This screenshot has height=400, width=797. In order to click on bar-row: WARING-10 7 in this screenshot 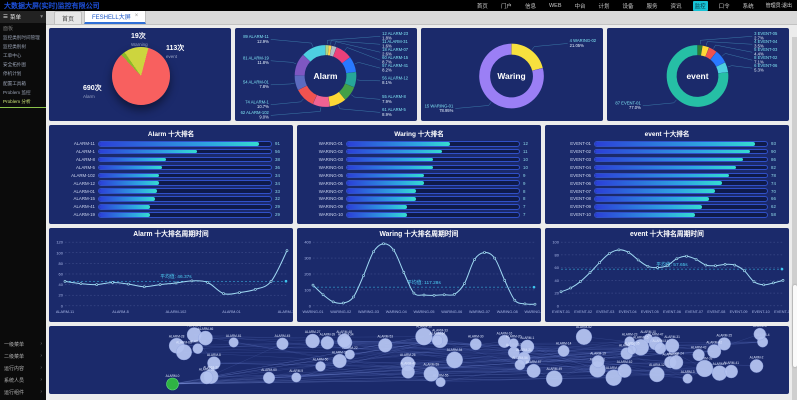, I will do `click(422, 215)`.